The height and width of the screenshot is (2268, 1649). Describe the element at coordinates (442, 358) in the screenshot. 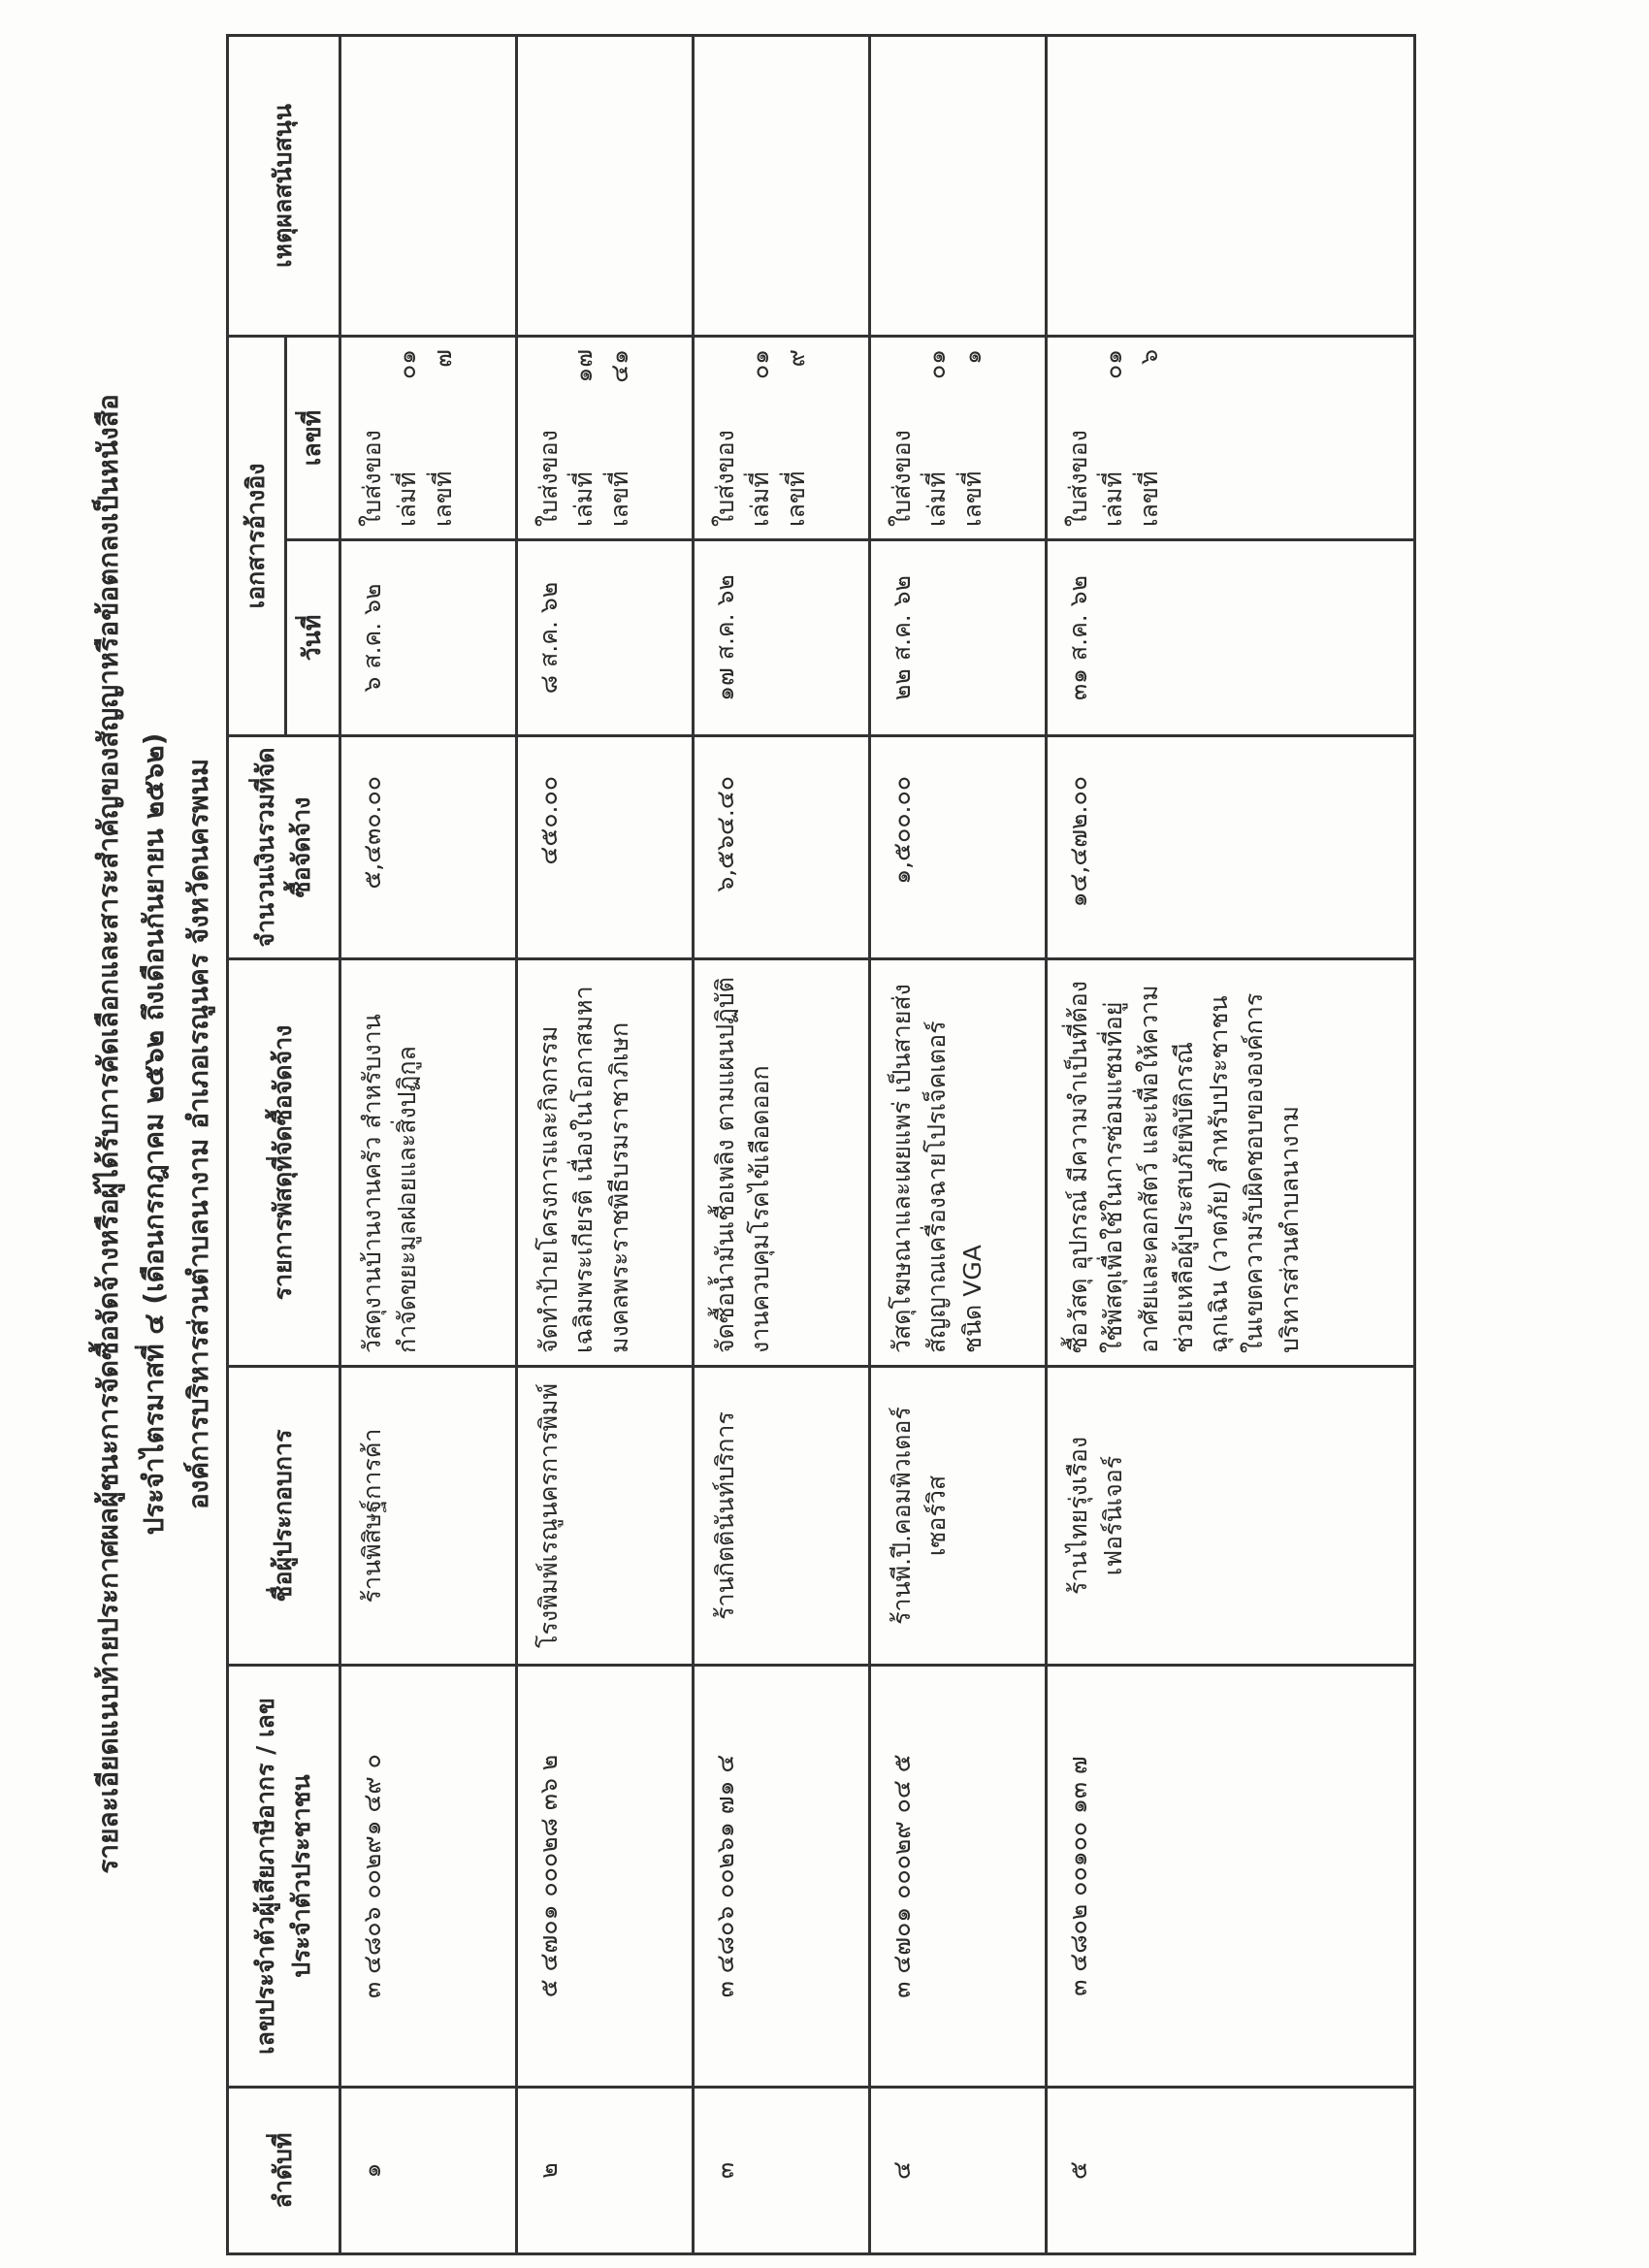

I see `doc-number: ๗` at that location.